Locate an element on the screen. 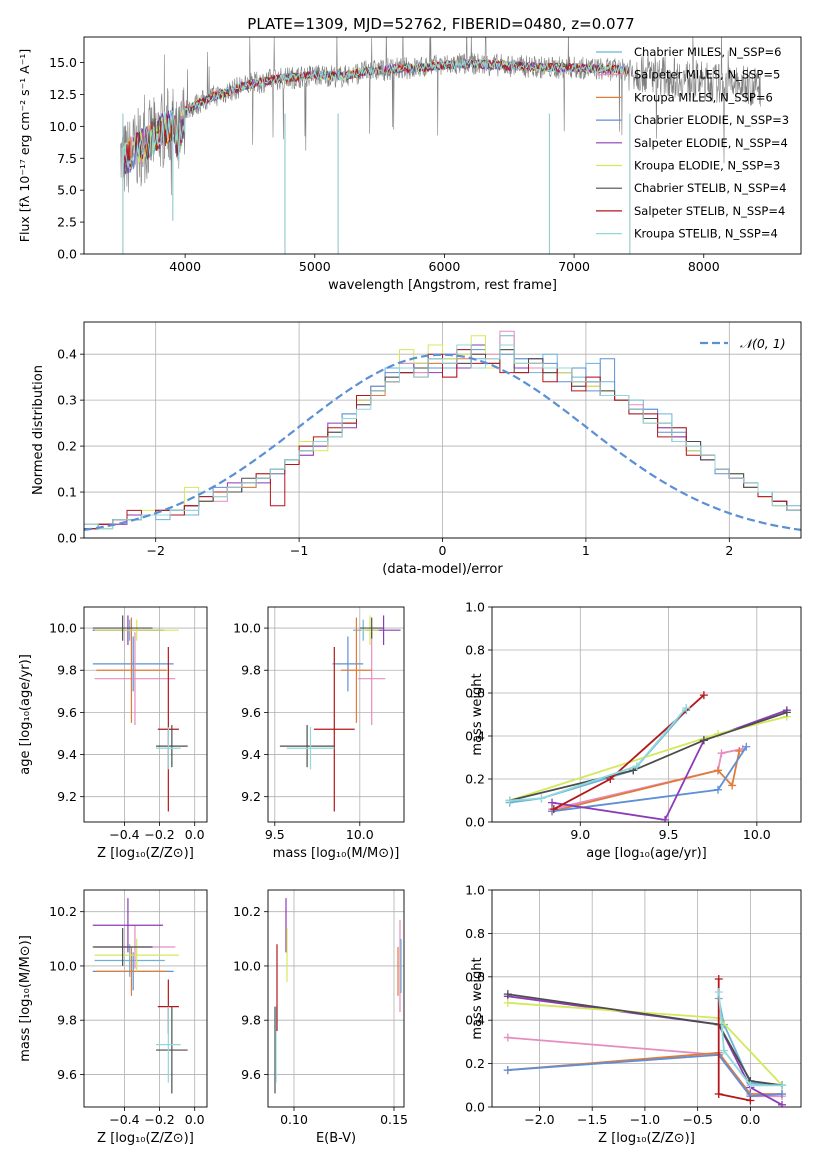 This screenshot has width=819, height=1170. legend-label: Salpeter STELIB, N_SSP=4 is located at coordinates (709, 211).